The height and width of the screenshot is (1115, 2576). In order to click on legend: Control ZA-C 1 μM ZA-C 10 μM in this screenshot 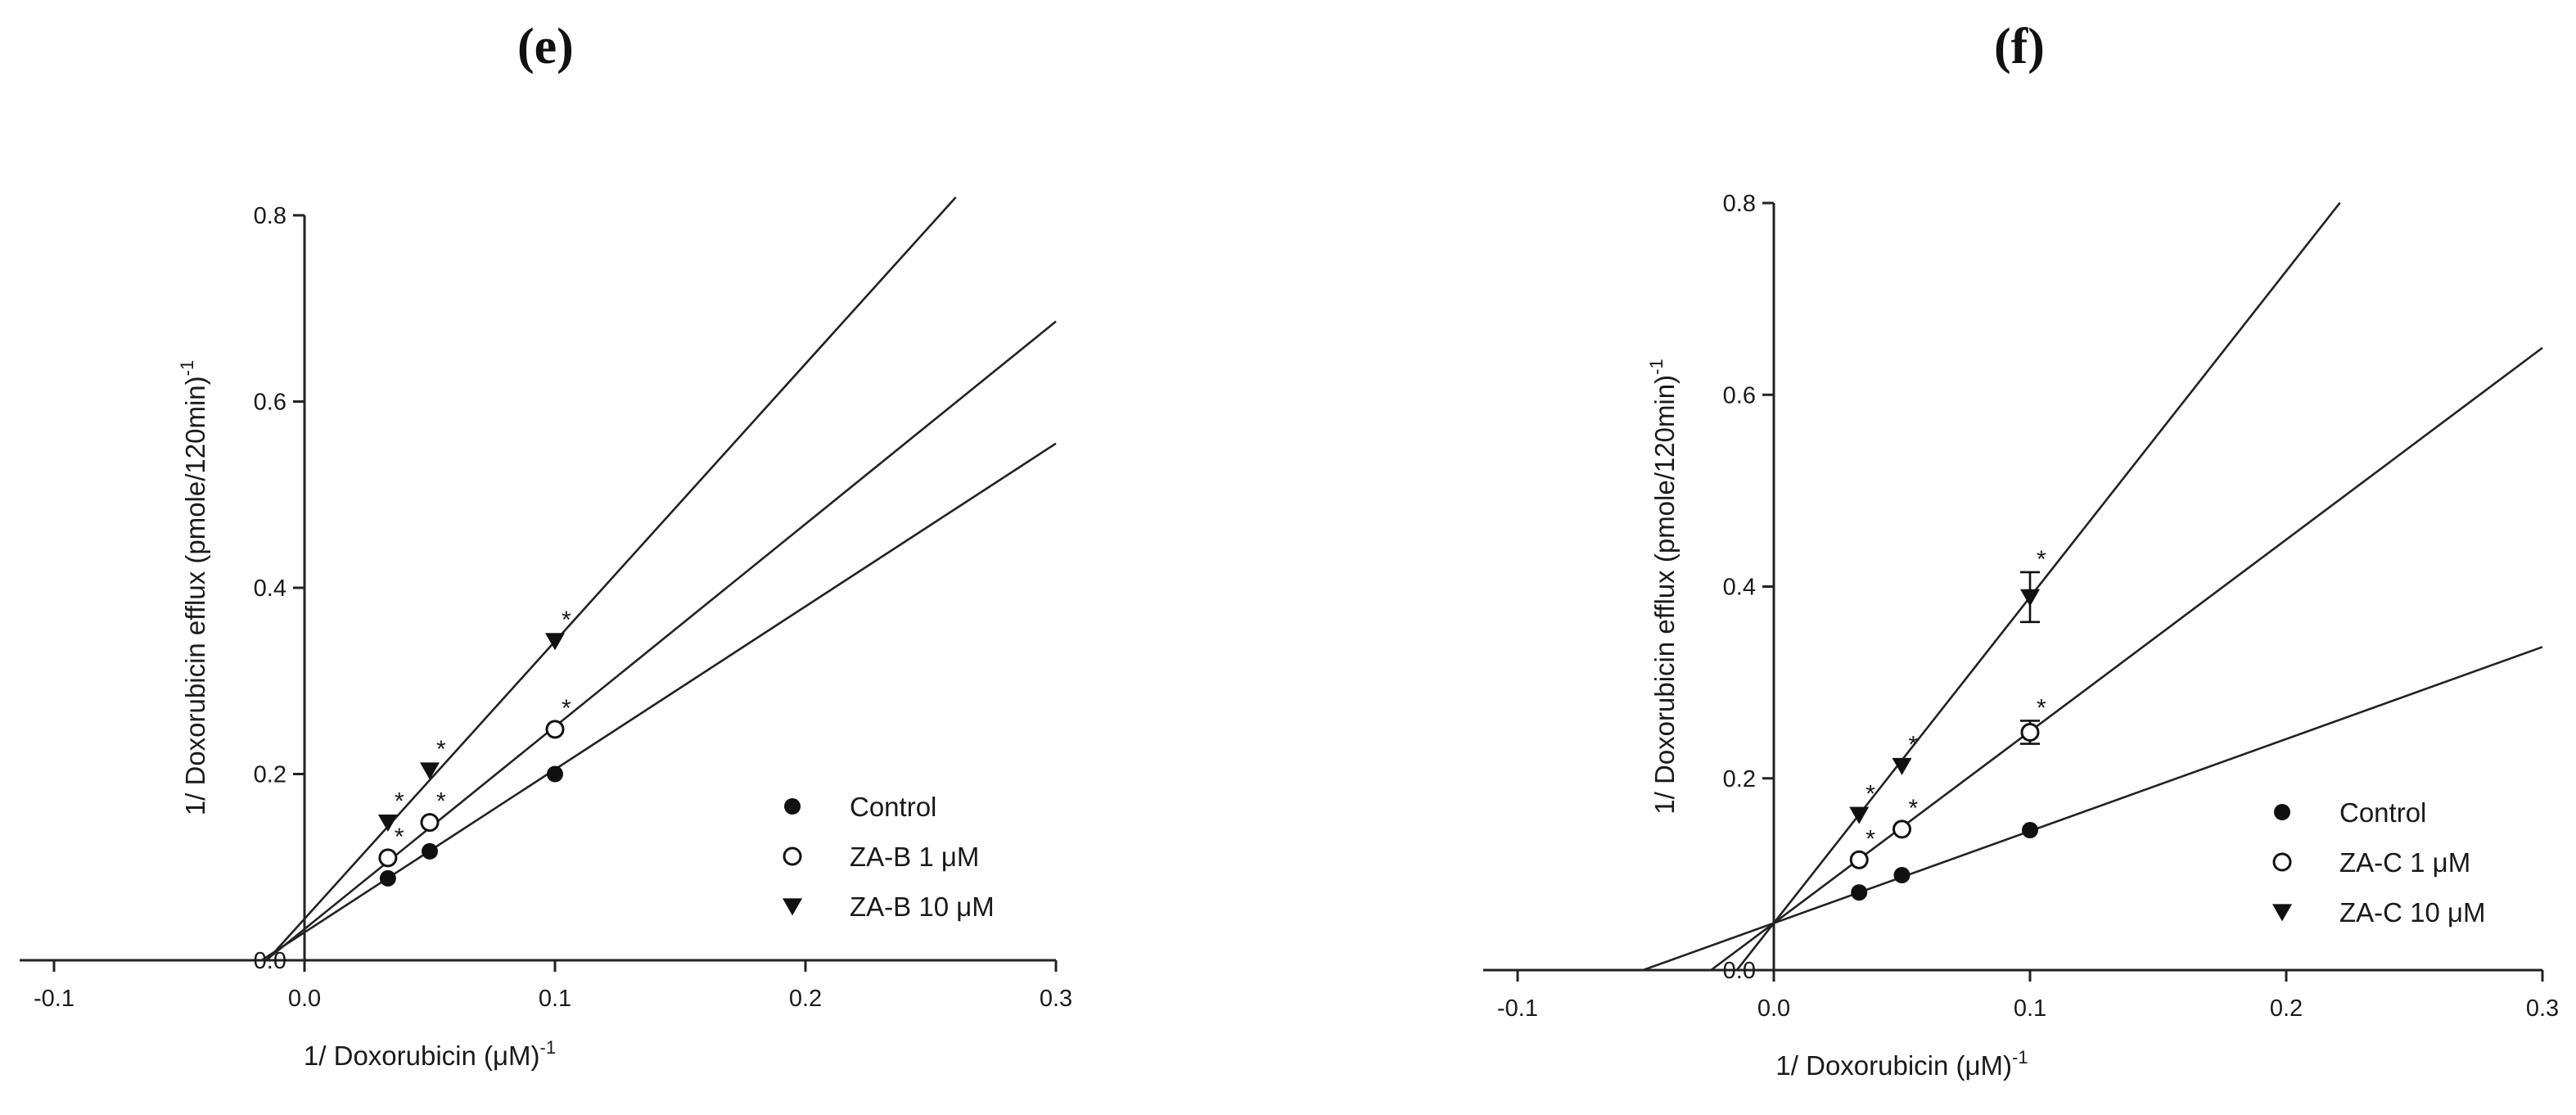, I will do `click(2379, 862)`.